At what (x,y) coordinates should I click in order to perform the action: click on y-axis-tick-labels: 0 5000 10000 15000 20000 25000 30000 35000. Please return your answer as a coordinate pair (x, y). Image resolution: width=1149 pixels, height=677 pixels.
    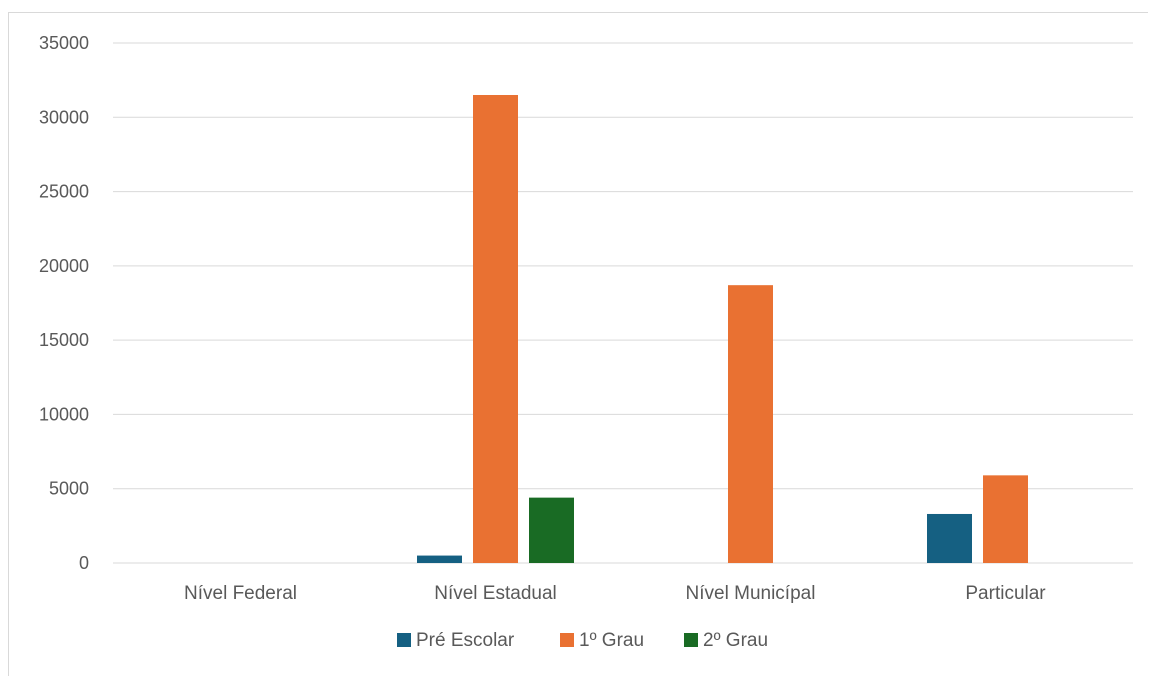
    Looking at the image, I should click on (64, 303).